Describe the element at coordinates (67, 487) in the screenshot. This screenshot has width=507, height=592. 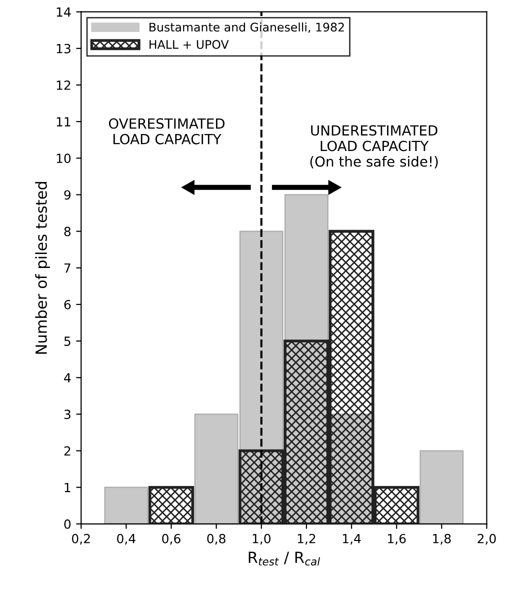
I see `y-tick-label: 1` at that location.